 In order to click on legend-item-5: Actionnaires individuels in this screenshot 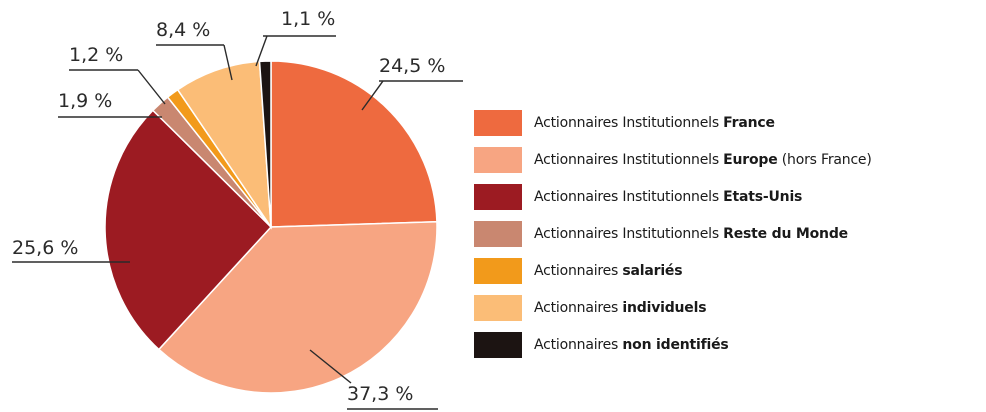, I will do `click(673, 307)`.